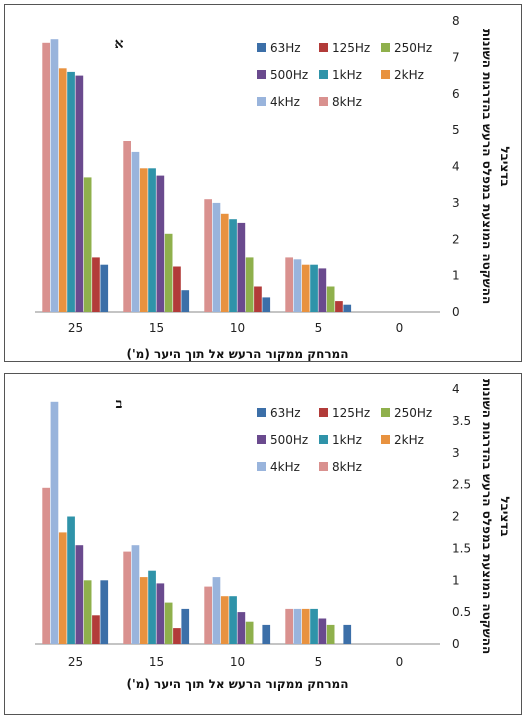  Describe the element at coordinates (319, 662) in the screenshot. I see `x-tick-label: 5` at that location.